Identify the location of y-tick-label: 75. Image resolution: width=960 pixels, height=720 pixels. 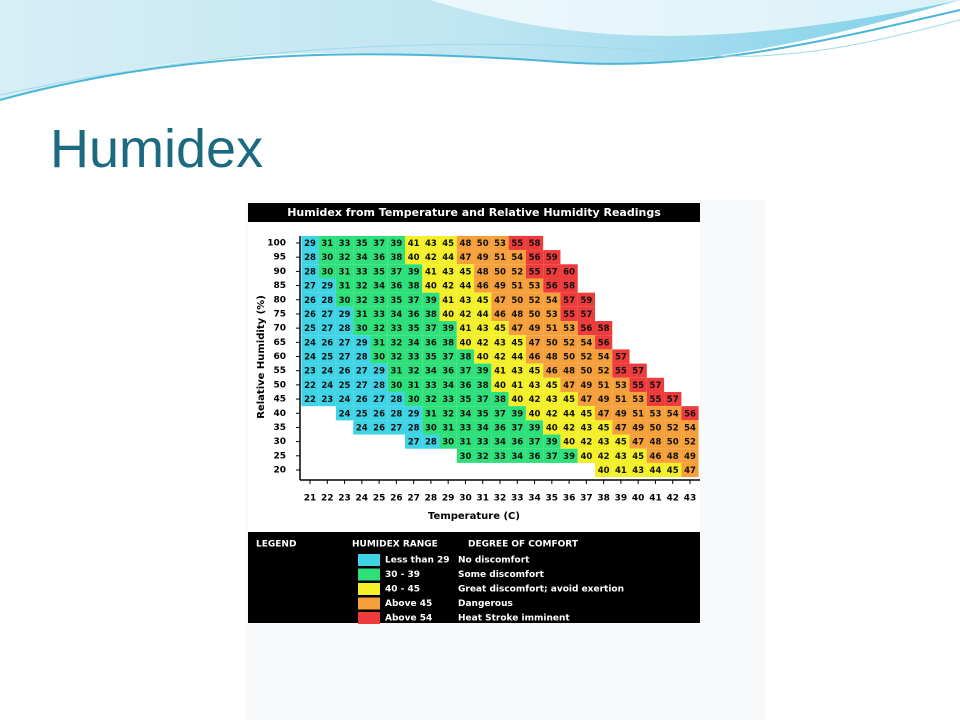
(279, 314).